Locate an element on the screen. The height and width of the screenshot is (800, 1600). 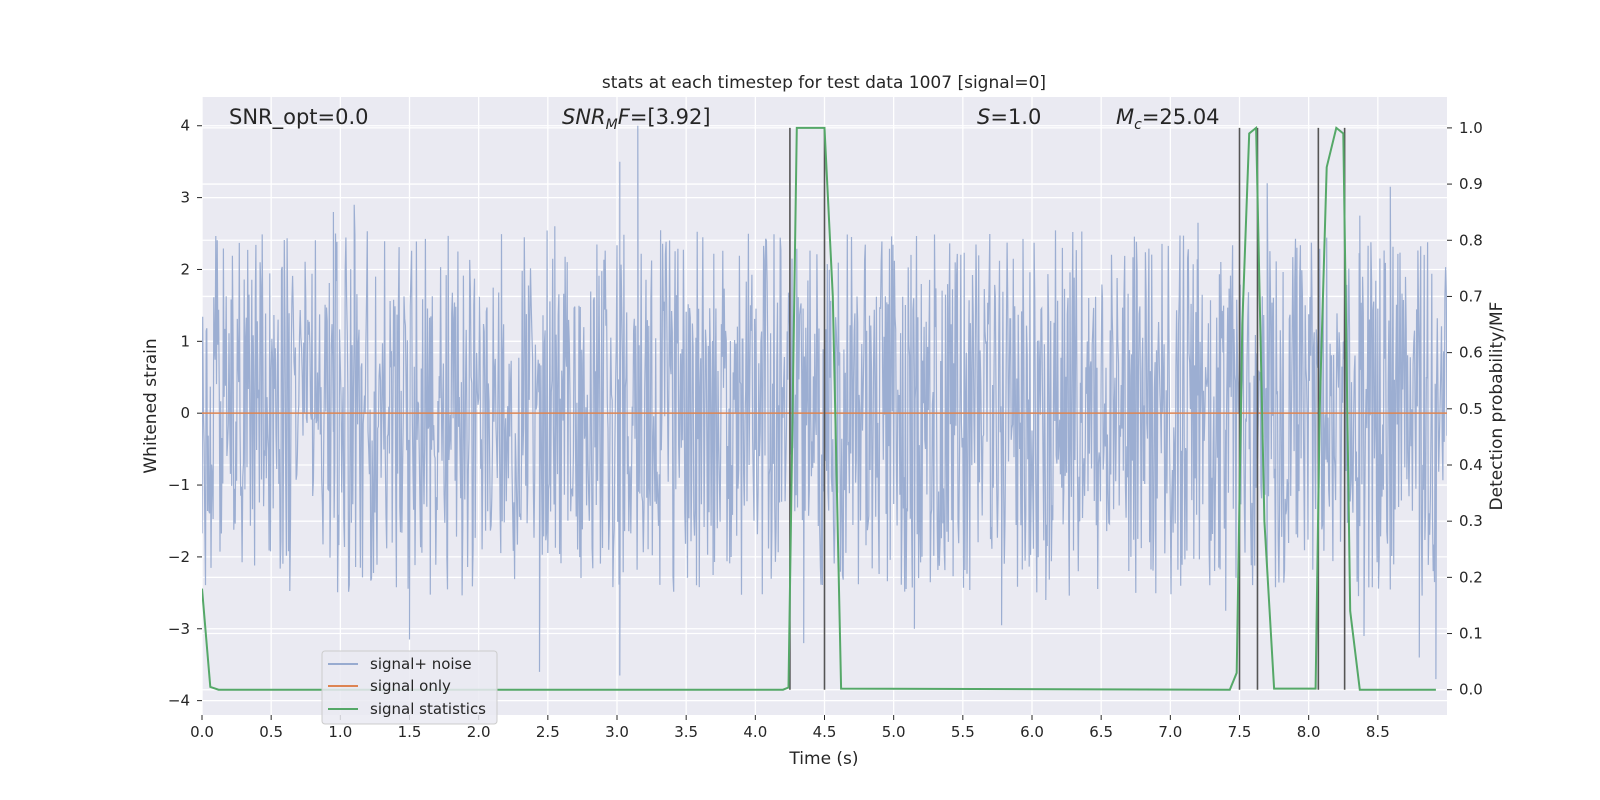
y-right-tick-label: 1.0 is located at coordinates (1471, 128).